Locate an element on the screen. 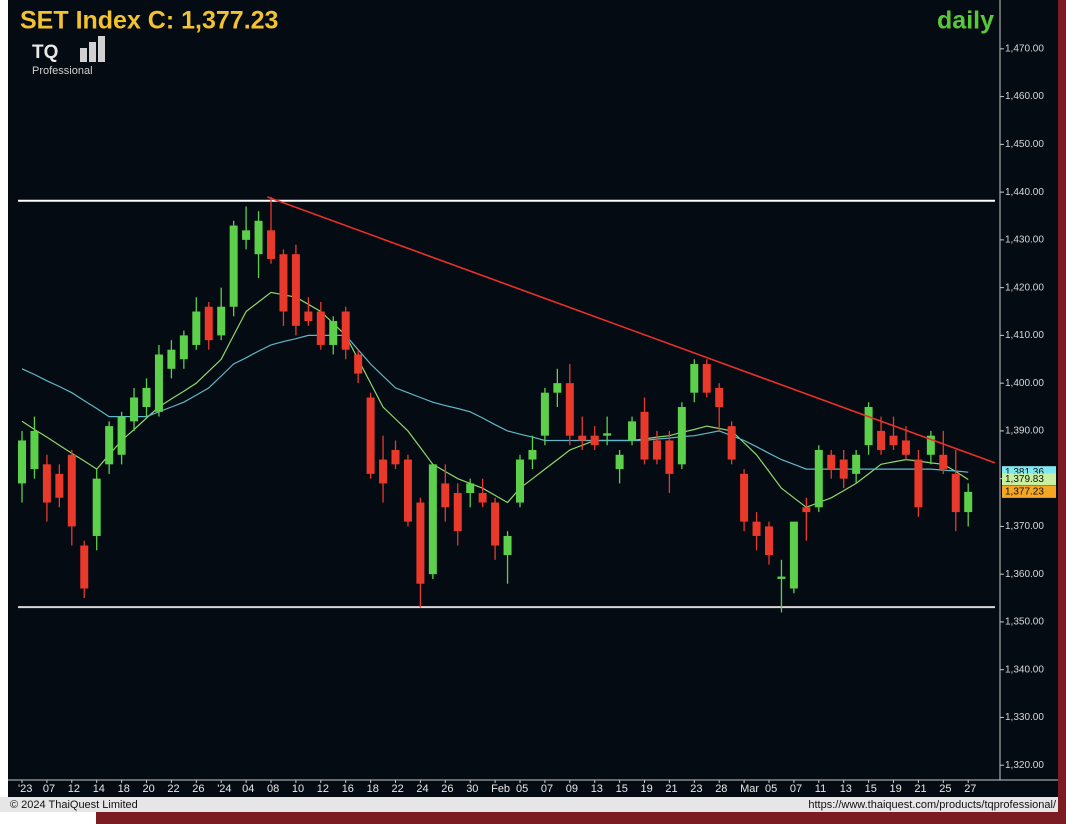 The height and width of the screenshot is (824, 1066). y-tick-label: 1,470.00 is located at coordinates (1024, 48).